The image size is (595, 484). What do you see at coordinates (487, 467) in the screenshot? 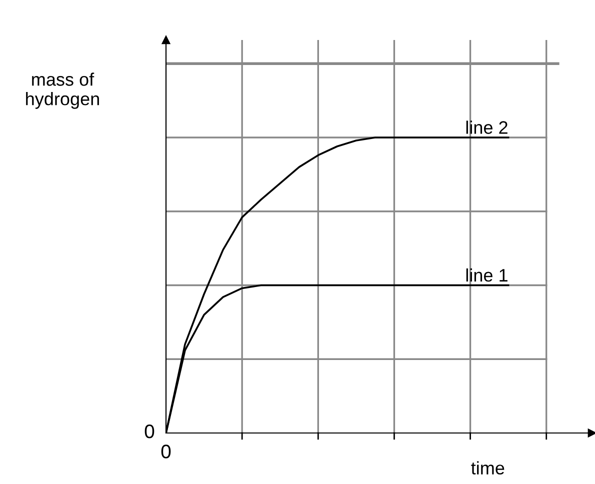
I see `x-axis-title: time` at bounding box center [487, 467].